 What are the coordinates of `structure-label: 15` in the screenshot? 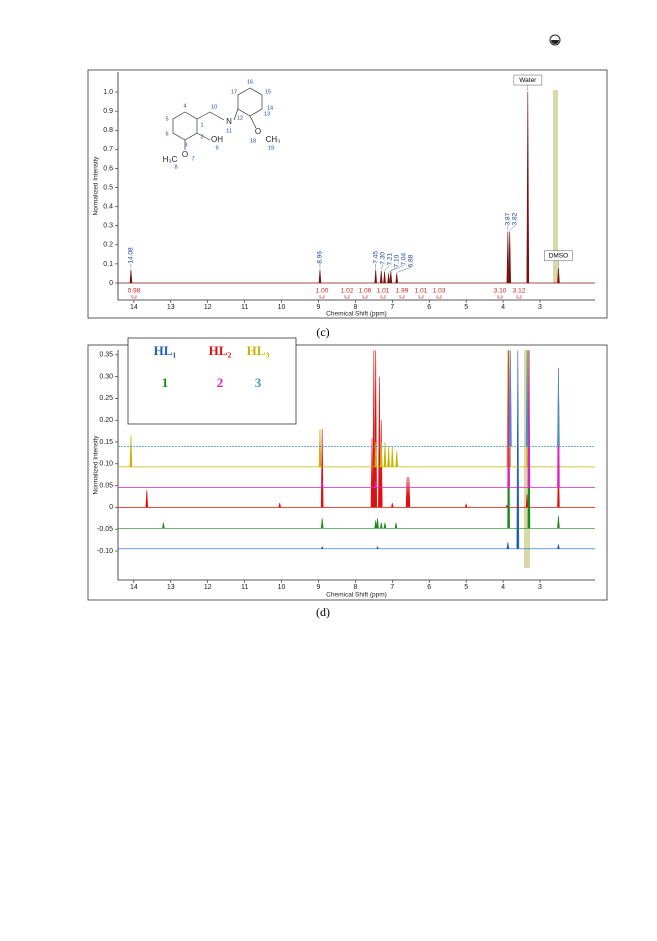 It's located at (268, 92).